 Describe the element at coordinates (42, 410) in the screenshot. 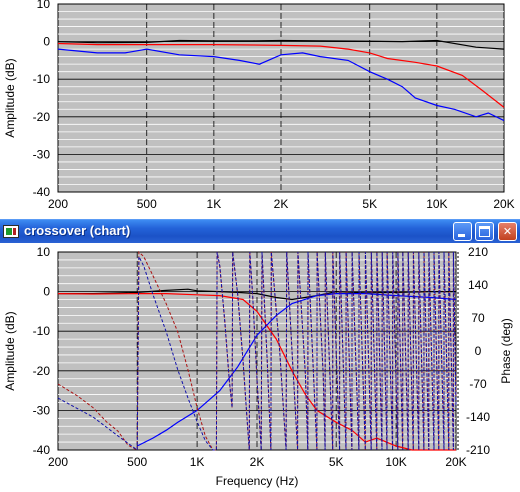

I see `bottom-y-tick-label: -30` at that location.